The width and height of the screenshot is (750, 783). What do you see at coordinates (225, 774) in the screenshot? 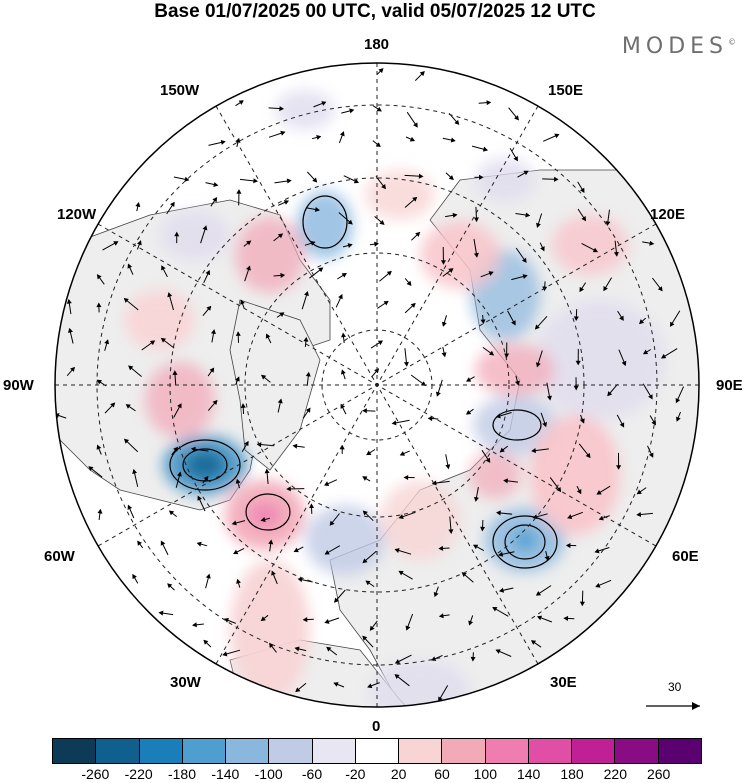
I see `colorbar-tick-label: -140` at bounding box center [225, 774].